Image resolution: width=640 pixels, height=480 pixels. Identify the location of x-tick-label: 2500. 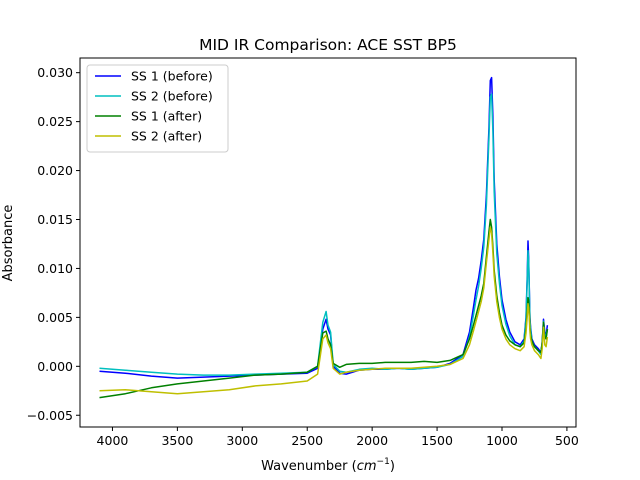
(307, 440).